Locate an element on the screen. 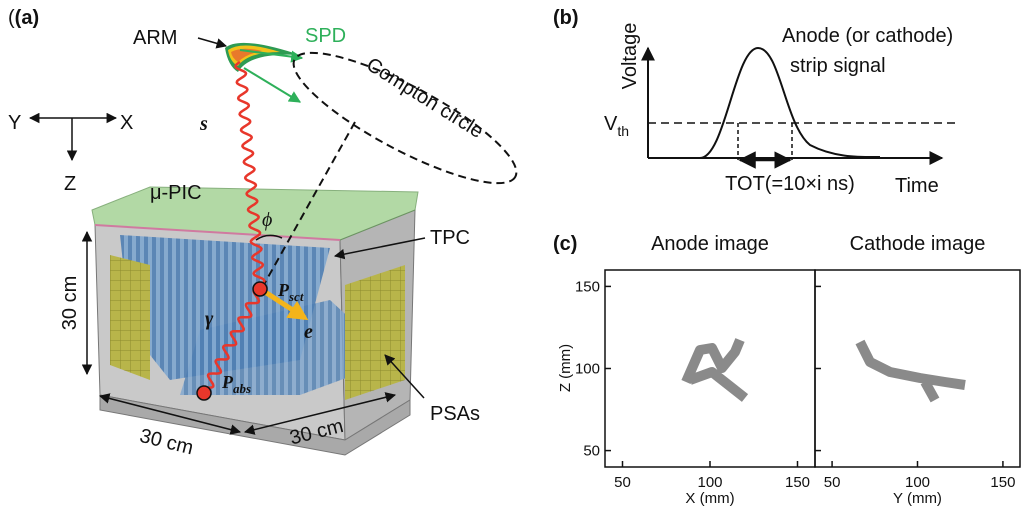 Image resolution: width=1021 pixels, height=509 pixels. spd-label: SPD is located at coordinates (325, 36).